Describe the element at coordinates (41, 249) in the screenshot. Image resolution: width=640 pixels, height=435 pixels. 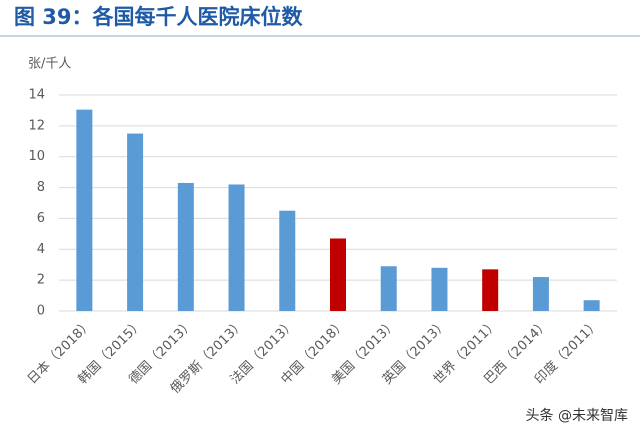
I see `y-tick-label: 4` at that location.